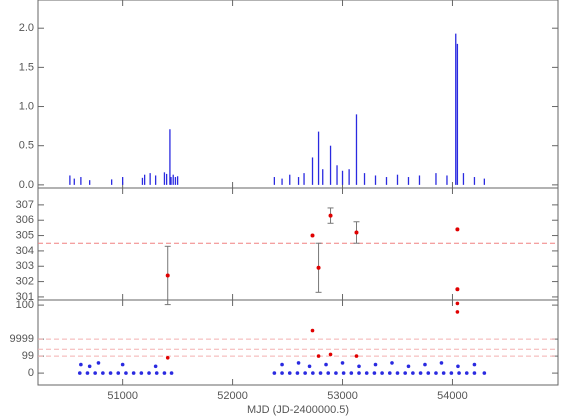 This screenshot has height=419, width=568. What do you see at coordinates (25, 205) in the screenshot?
I see `y-tick-label: 307` at bounding box center [25, 205].